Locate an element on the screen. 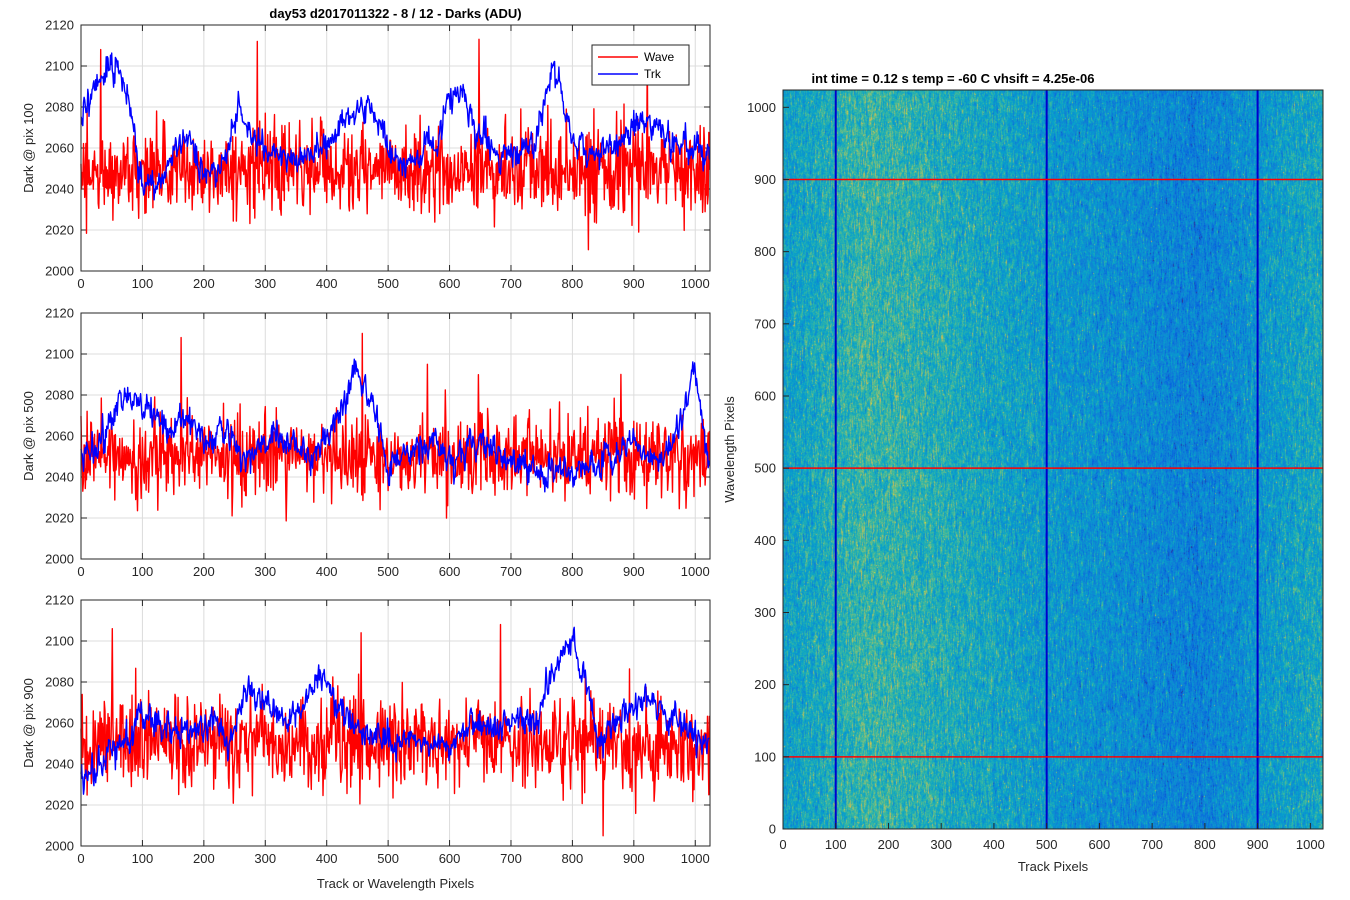  y-tick-label: 600 is located at coordinates (765, 395).